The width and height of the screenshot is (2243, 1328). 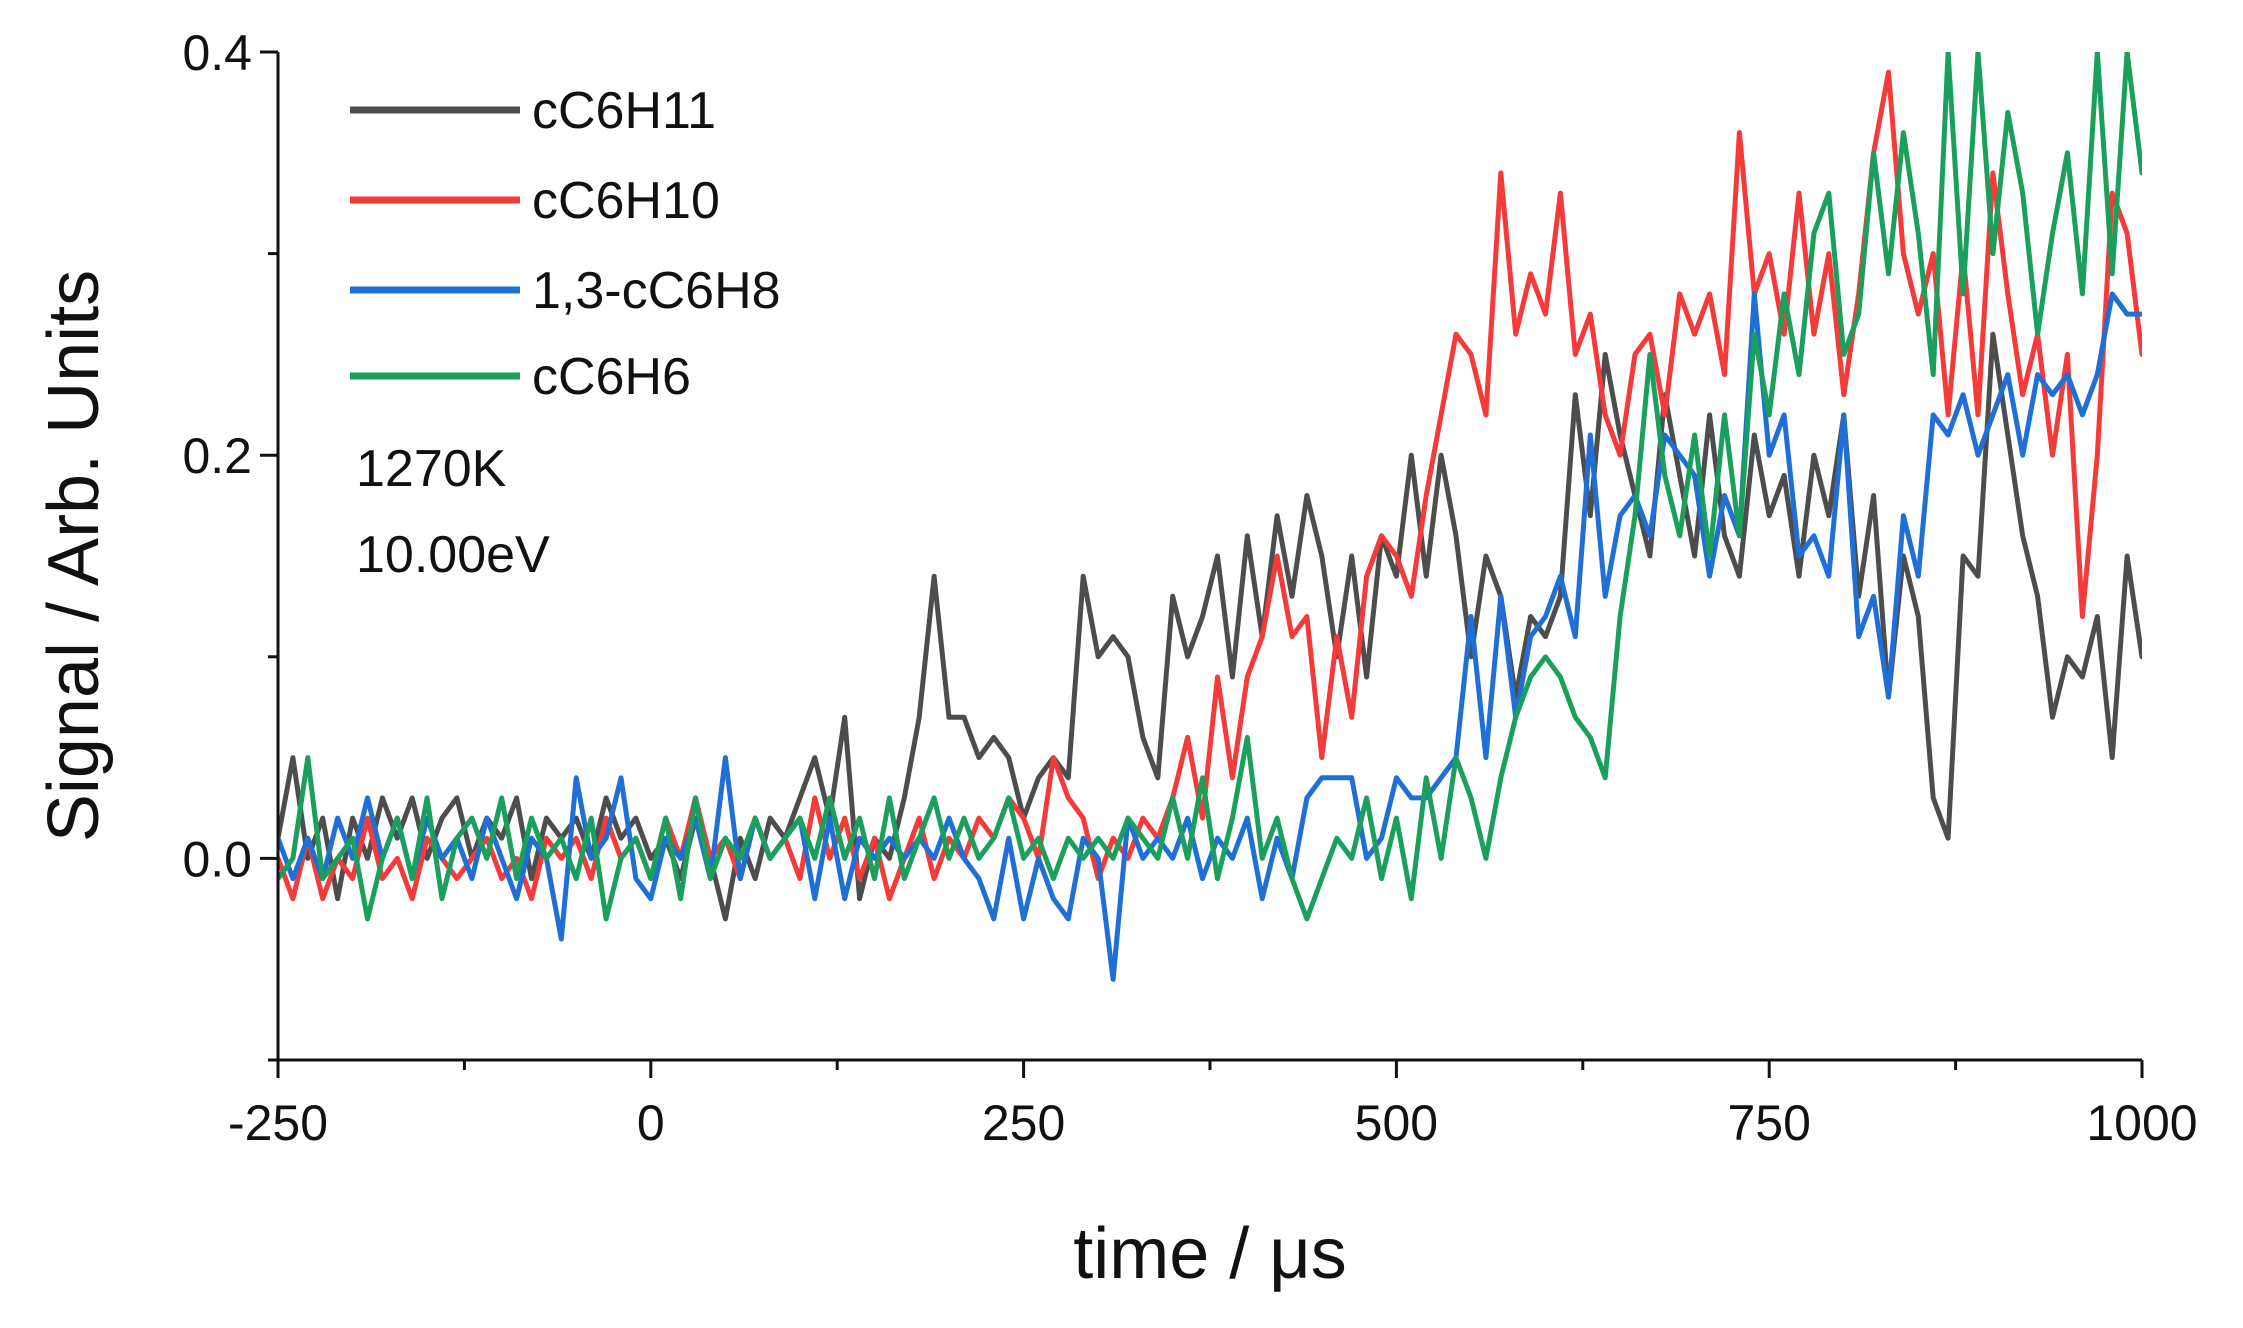 What do you see at coordinates (624, 111) in the screenshot?
I see `legend-label-cC6H11: cC6H11` at bounding box center [624, 111].